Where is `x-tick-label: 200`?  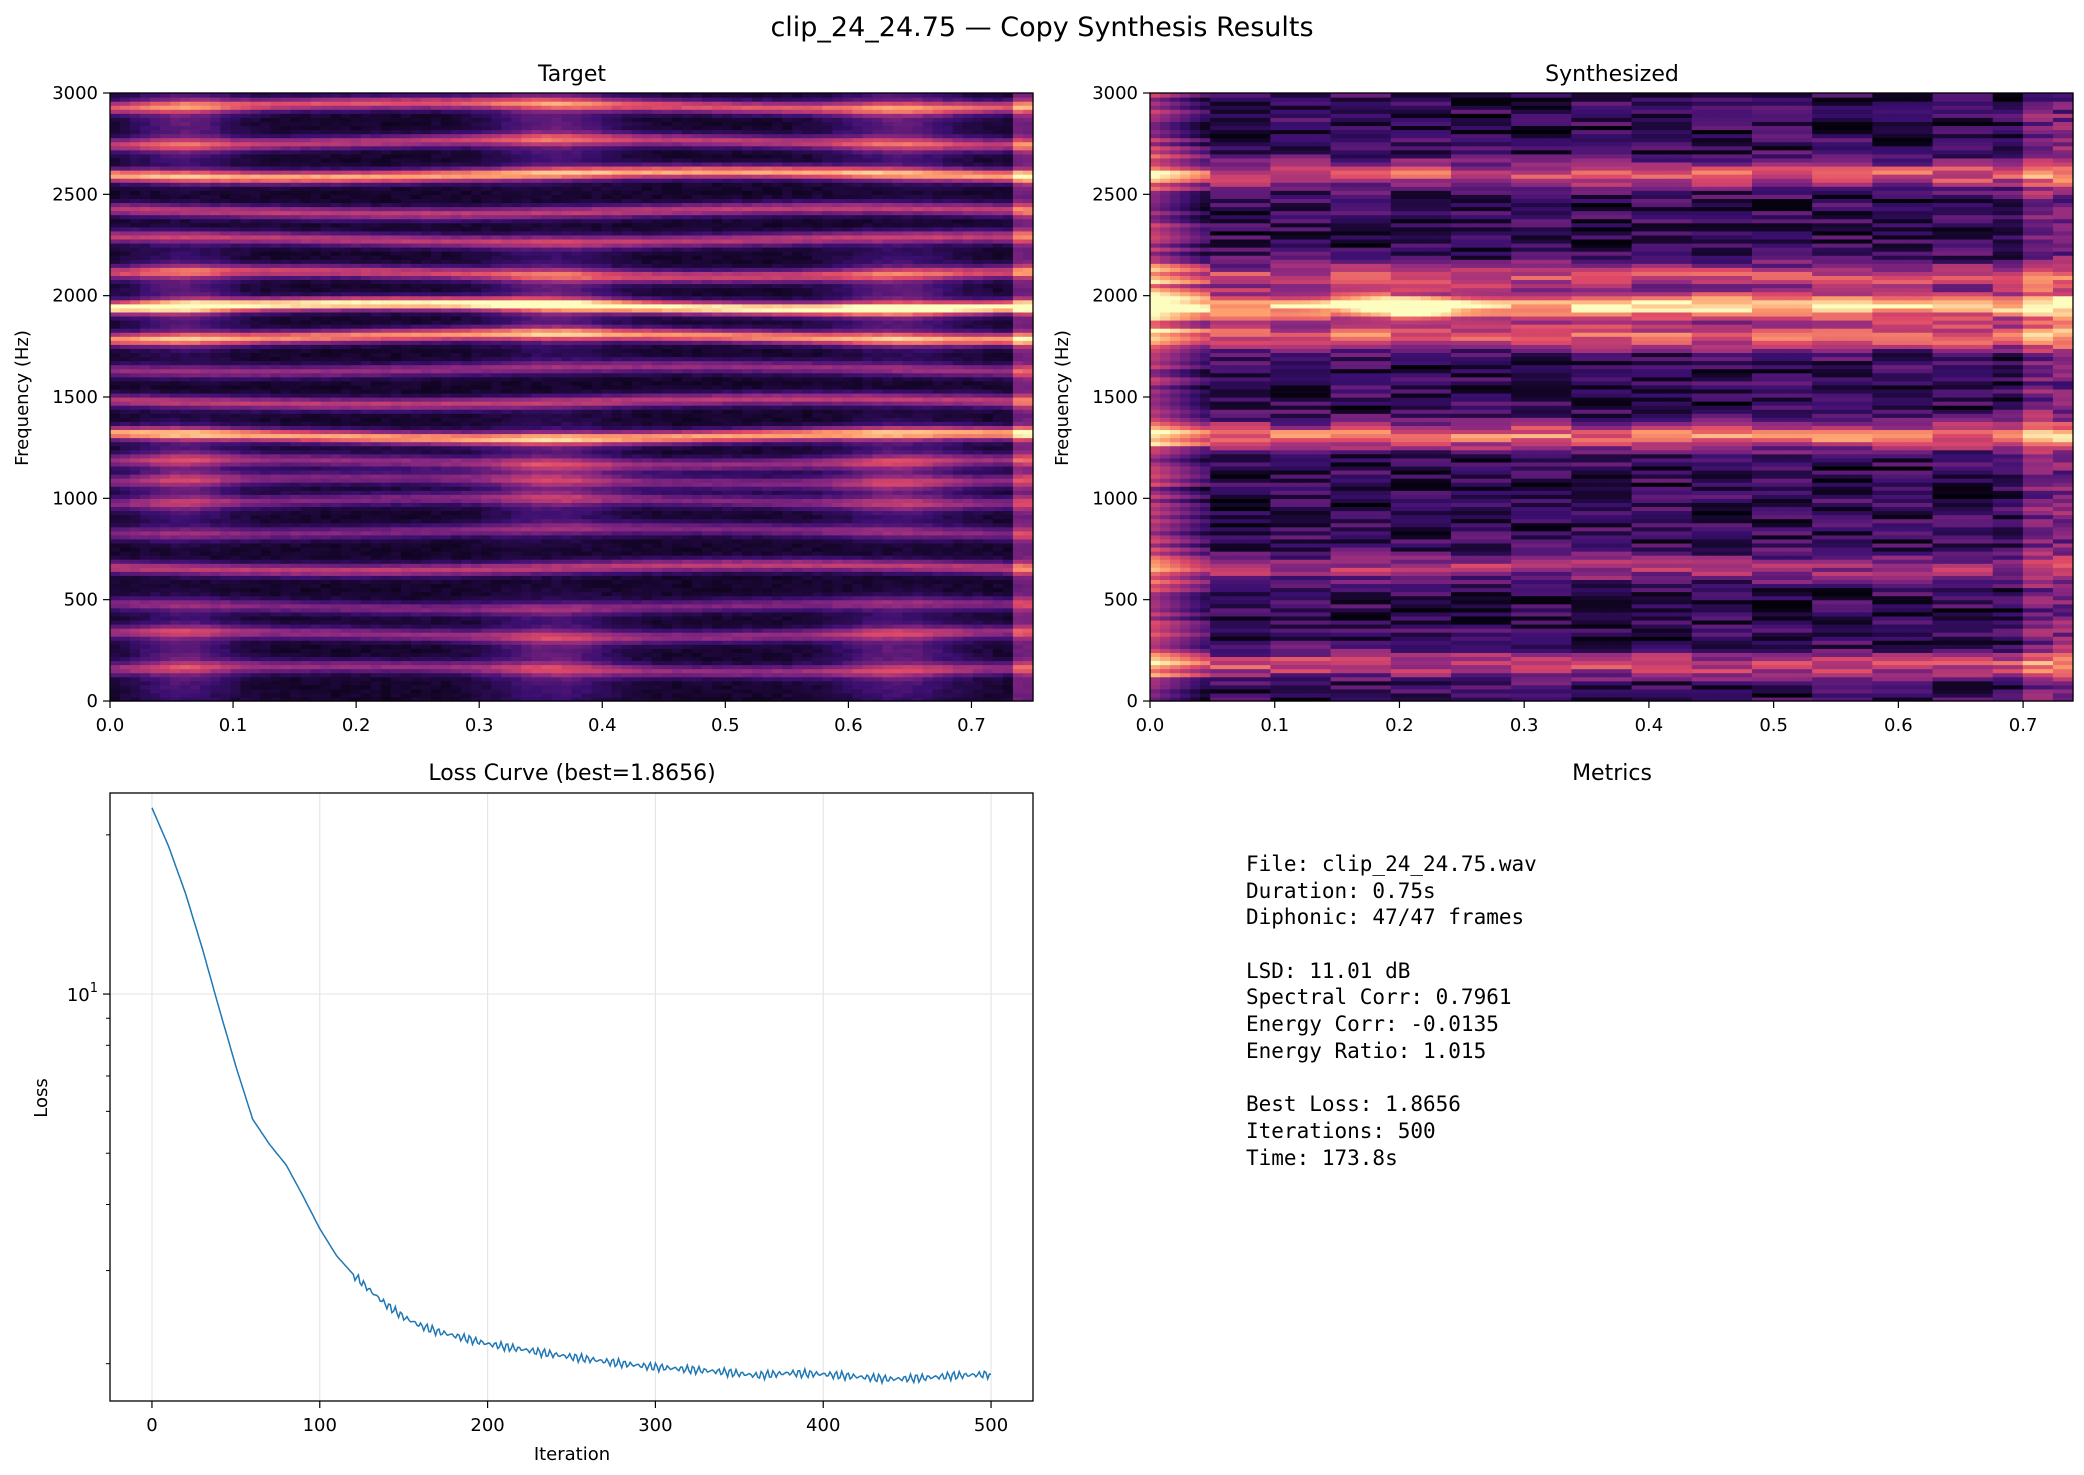
x-tick-label: 200 is located at coordinates (487, 1425).